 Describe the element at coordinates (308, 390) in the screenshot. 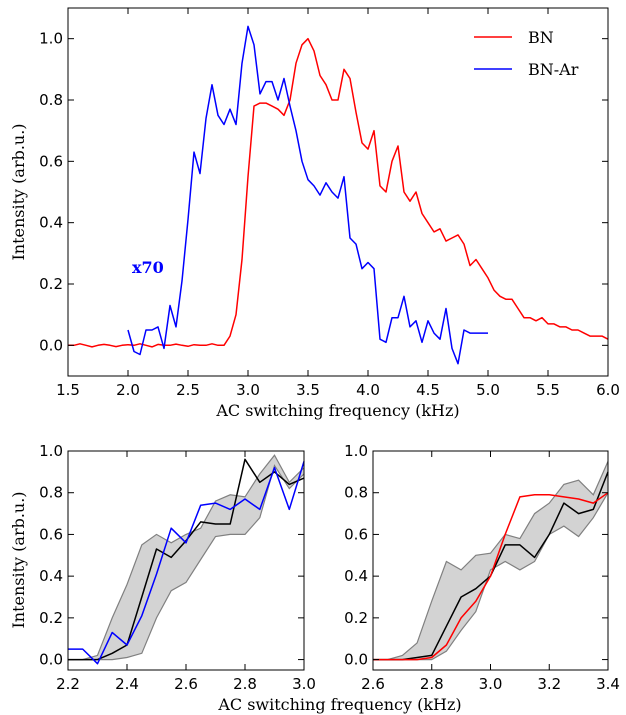

I see `x-tick-label: 3.5` at that location.